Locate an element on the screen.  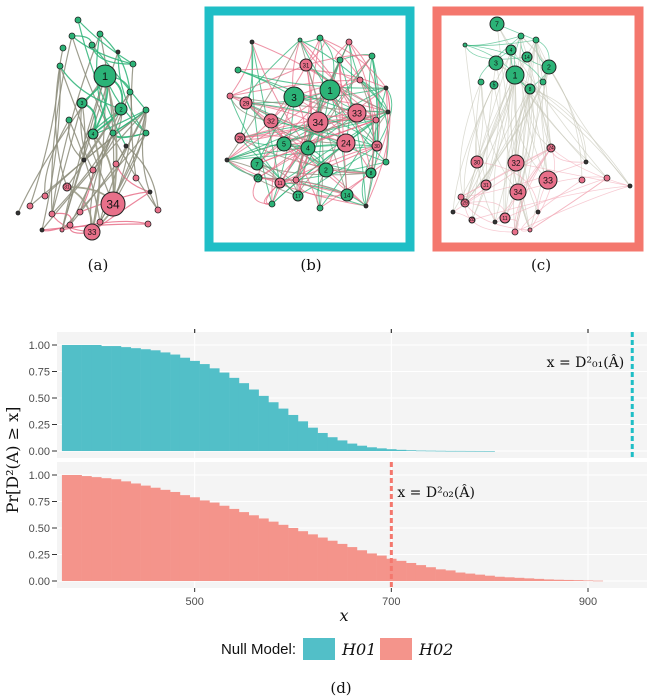
node-label: 5 is located at coordinates (494, 86).